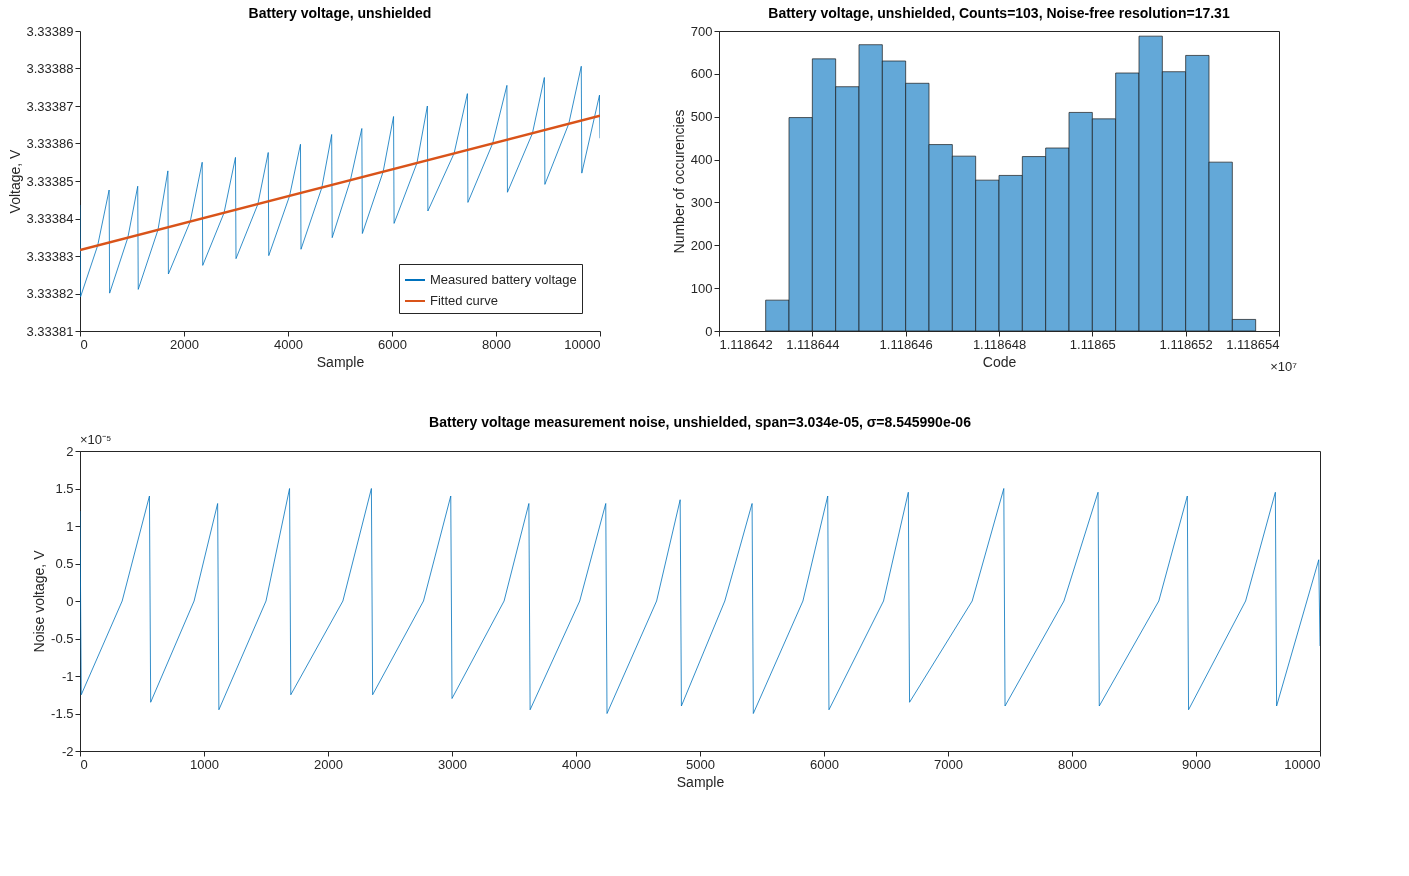 This screenshot has width=1409, height=876. Describe the element at coordinates (999, 13) in the screenshot. I see `chart-title: Battery voltage, unshielded, Counts=103, Noise-free resolution=17.31` at that location.